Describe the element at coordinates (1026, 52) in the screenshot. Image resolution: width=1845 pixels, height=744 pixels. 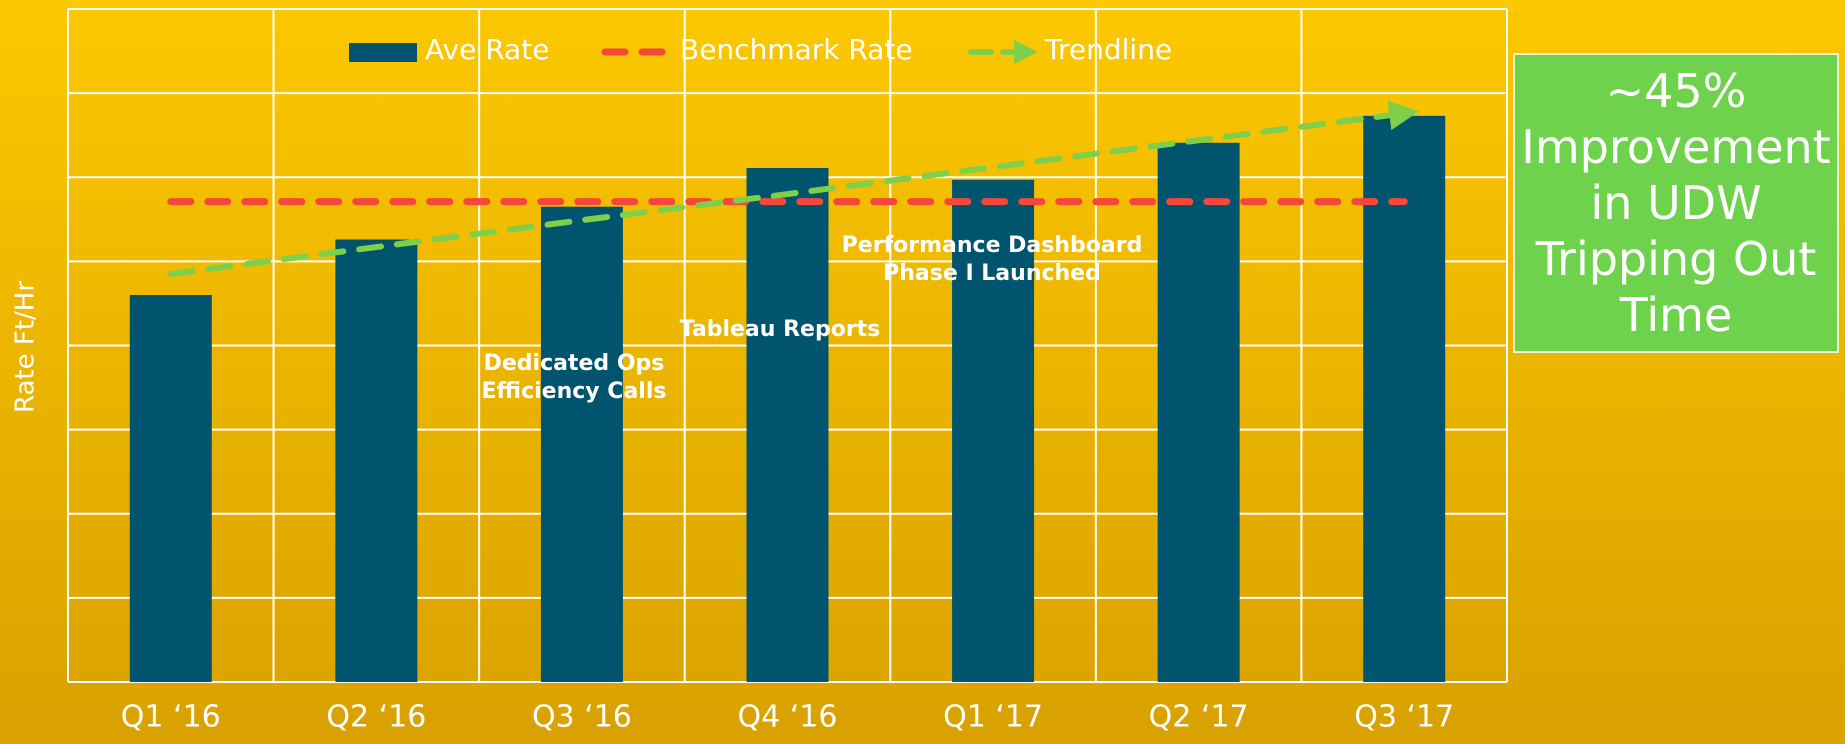
I see `legend-arrow` at that location.